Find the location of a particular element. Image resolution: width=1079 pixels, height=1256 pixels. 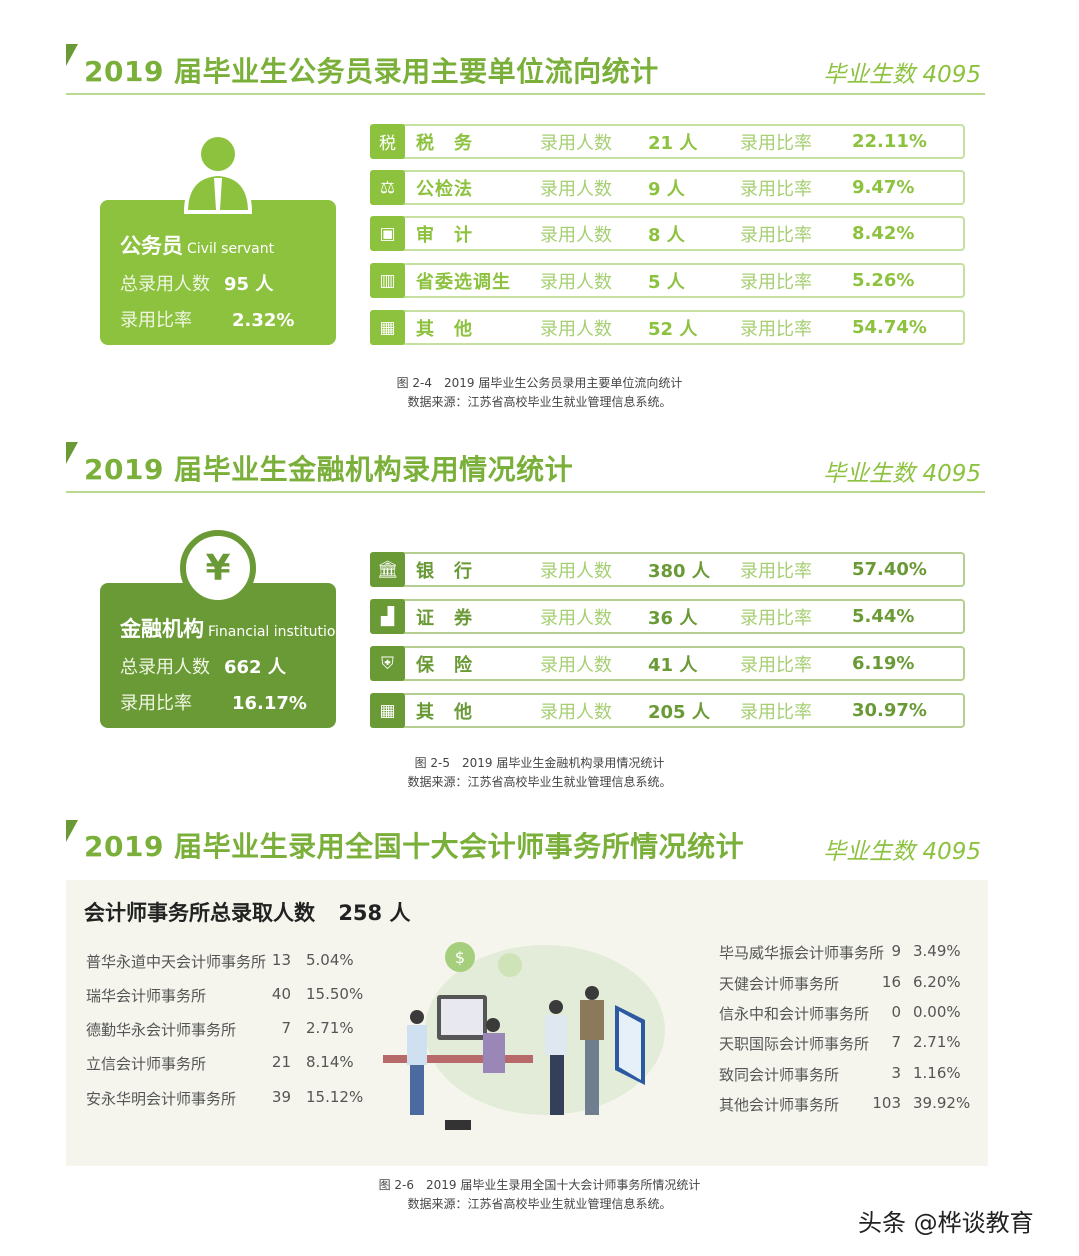

firm-pct: 39.92% is located at coordinates (942, 1103).